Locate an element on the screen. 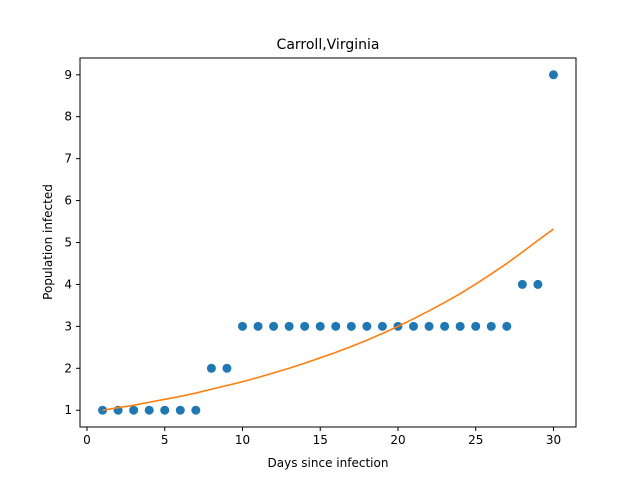  x-tick-label: 25 is located at coordinates (475, 440).